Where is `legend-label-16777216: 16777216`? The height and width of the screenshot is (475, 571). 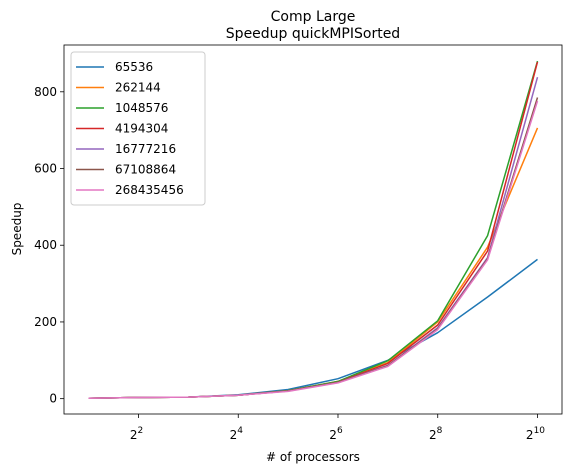 legend-label-16777216: 16777216 is located at coordinates (145, 149).